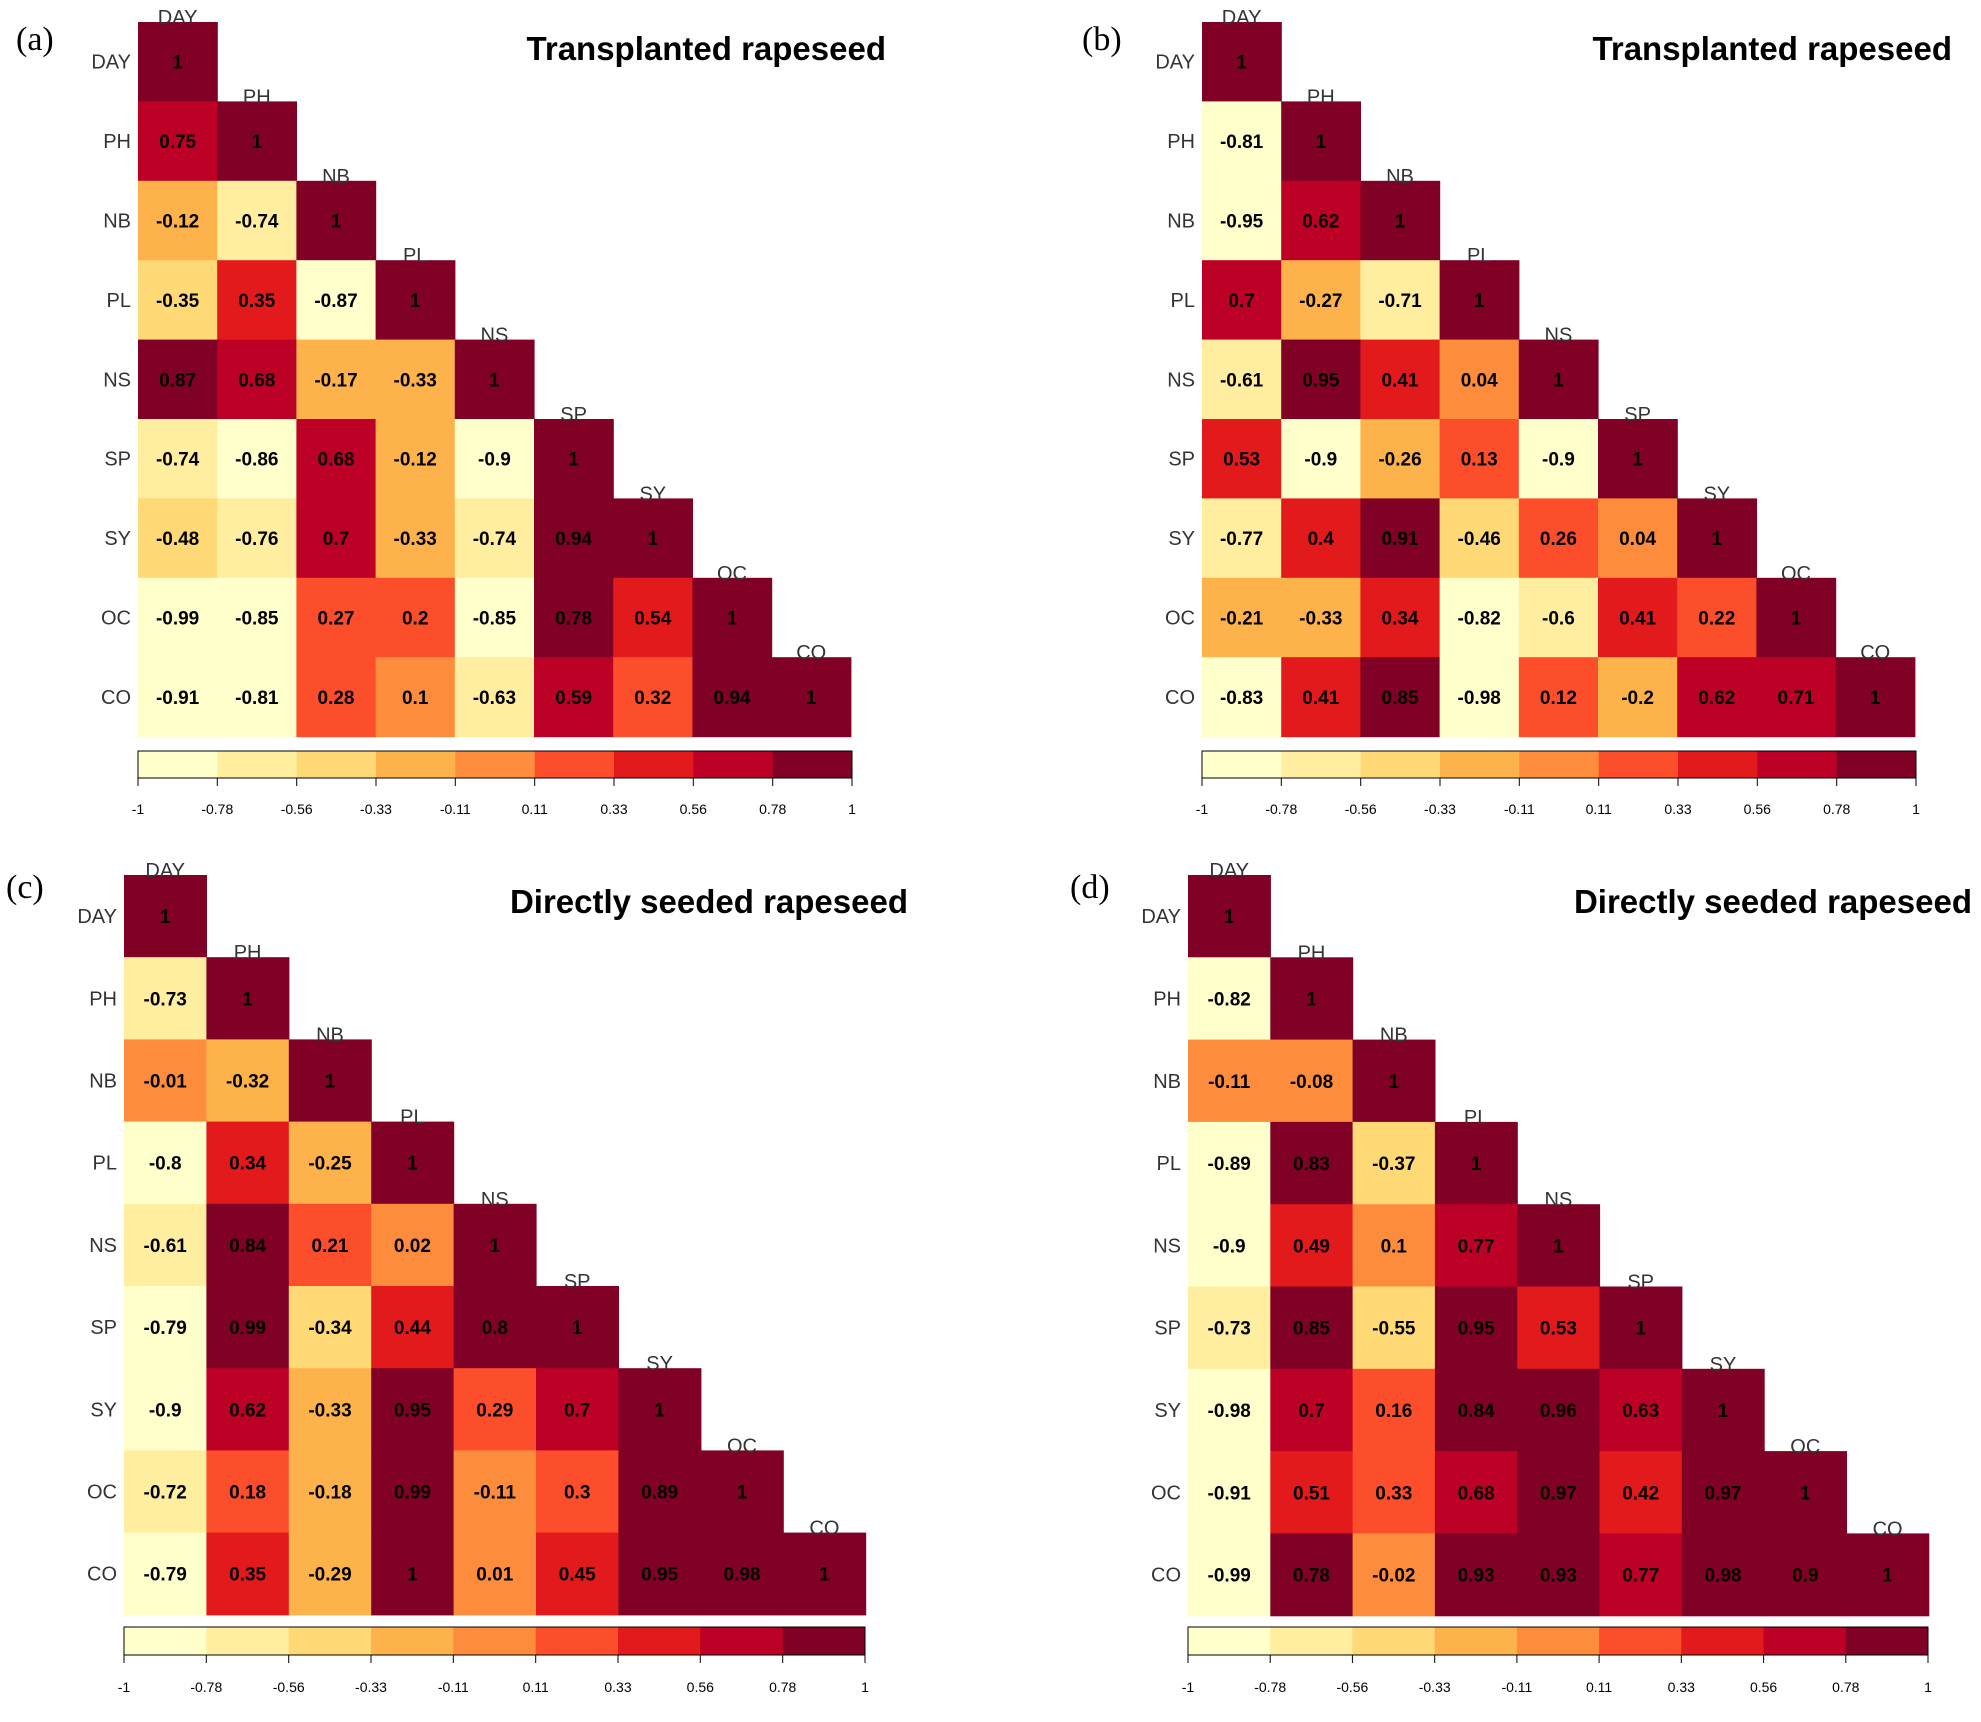 Image resolution: width=1981 pixels, height=1722 pixels. What do you see at coordinates (693, 809) in the screenshot?
I see `colorbar-tick-label: 0.56` at bounding box center [693, 809].